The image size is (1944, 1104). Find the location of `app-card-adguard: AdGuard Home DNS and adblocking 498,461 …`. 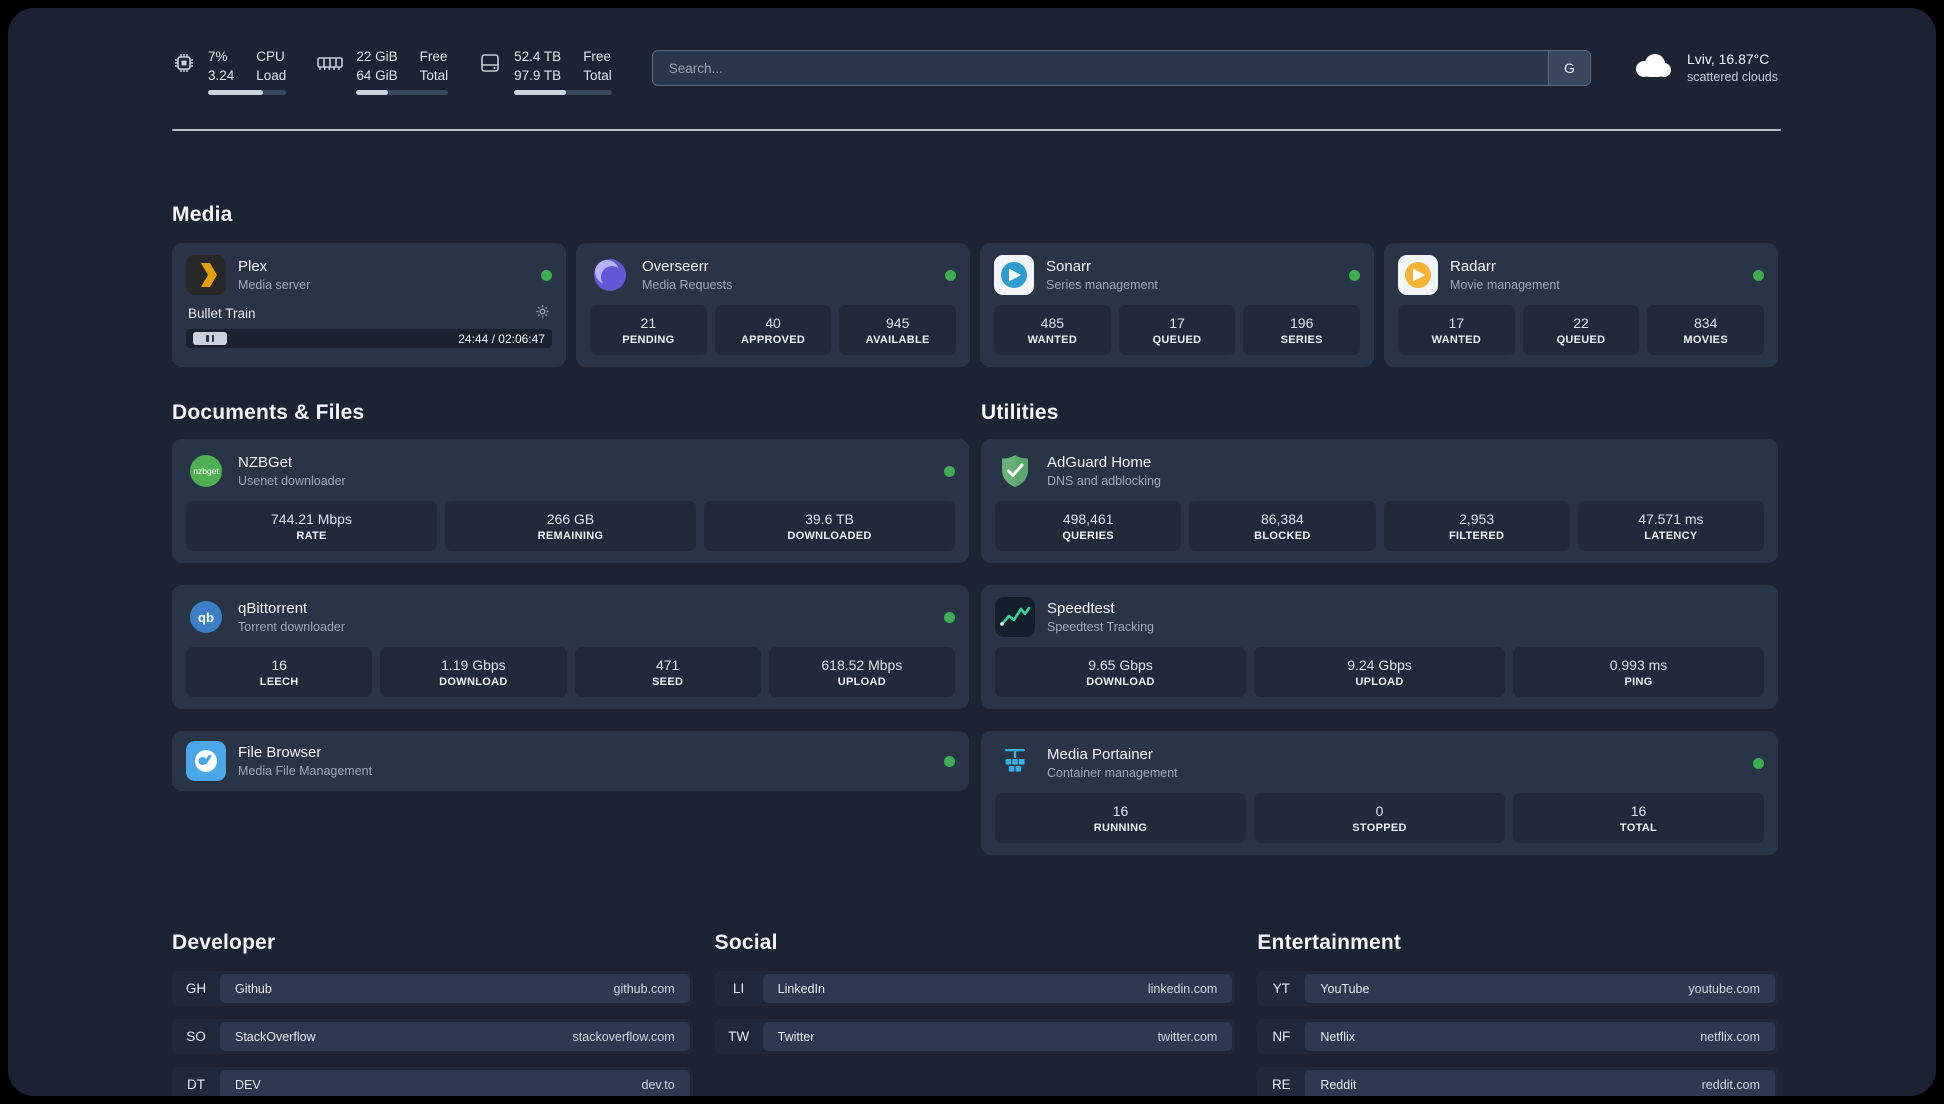

app-card-adguard: AdGuard Home DNS and adblocking 498,461 … is located at coordinates (1379, 501).